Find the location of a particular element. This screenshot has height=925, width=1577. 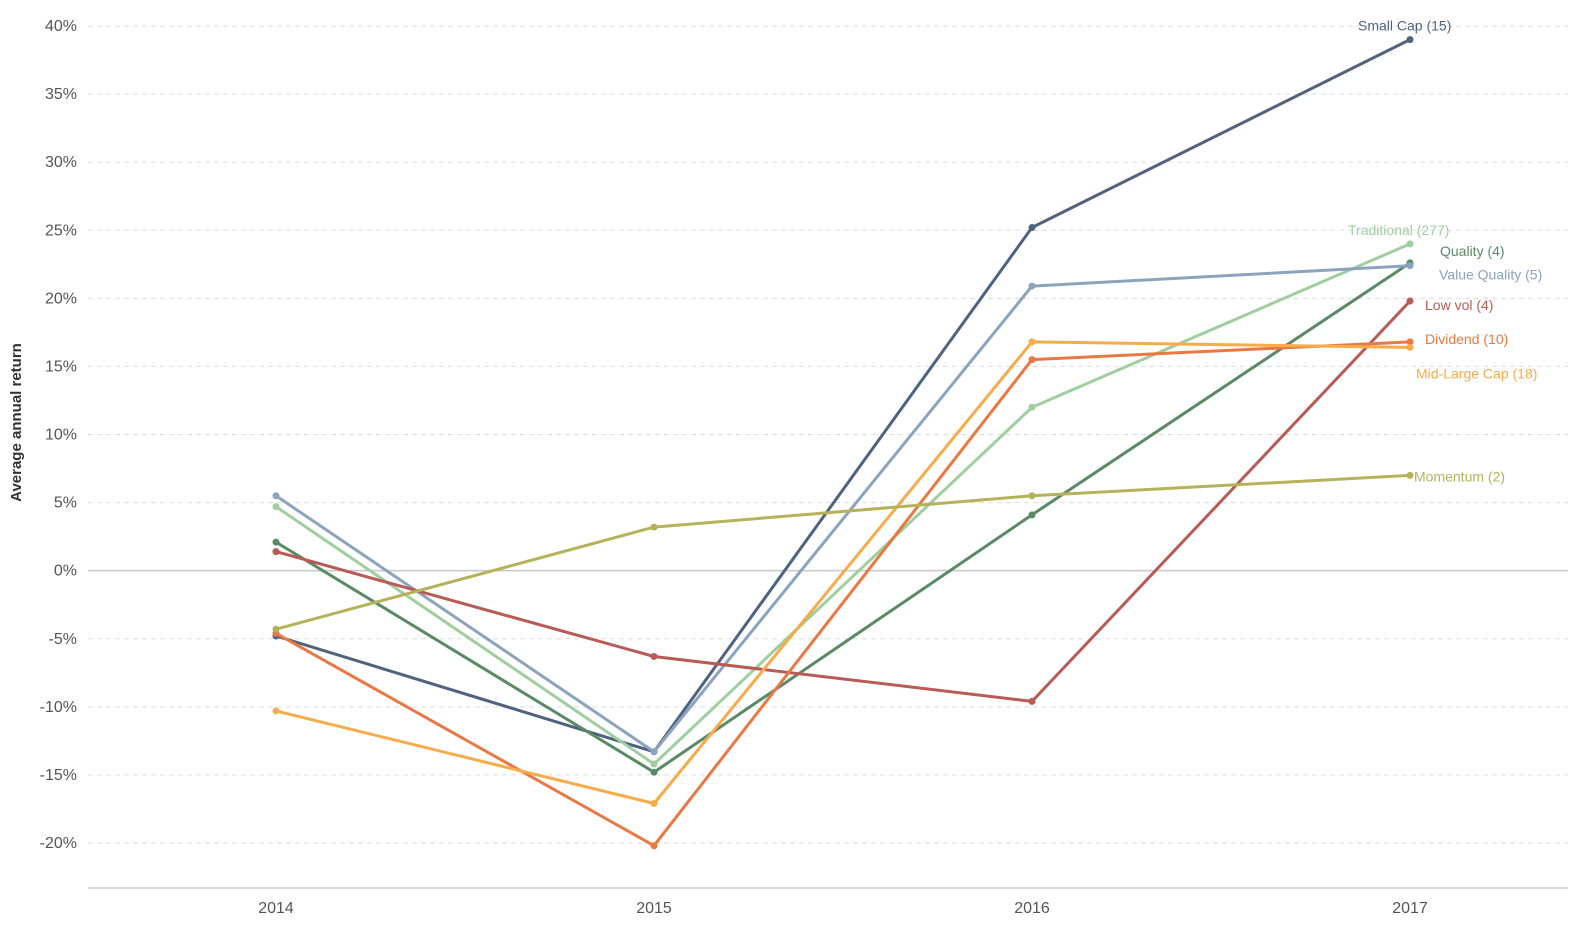

x-tick-label: 2015 is located at coordinates (654, 908).